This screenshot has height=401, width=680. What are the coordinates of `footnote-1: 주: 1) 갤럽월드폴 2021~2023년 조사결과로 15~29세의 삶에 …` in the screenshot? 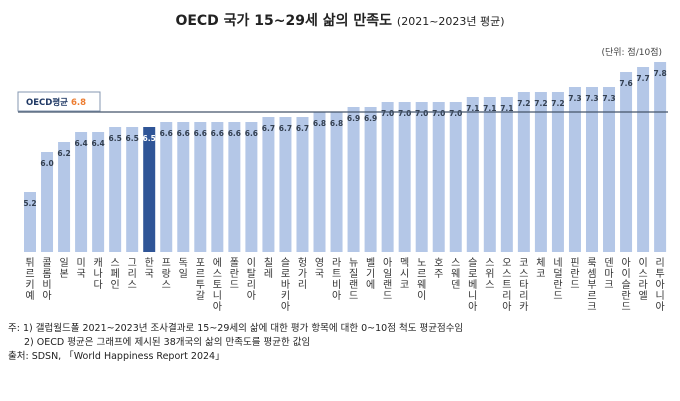 It's located at (236, 328).